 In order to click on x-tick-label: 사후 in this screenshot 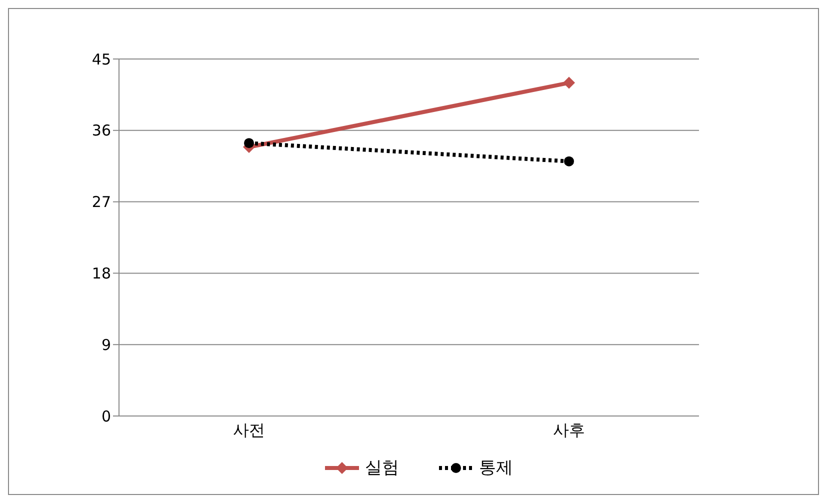, I will do `click(569, 430)`.